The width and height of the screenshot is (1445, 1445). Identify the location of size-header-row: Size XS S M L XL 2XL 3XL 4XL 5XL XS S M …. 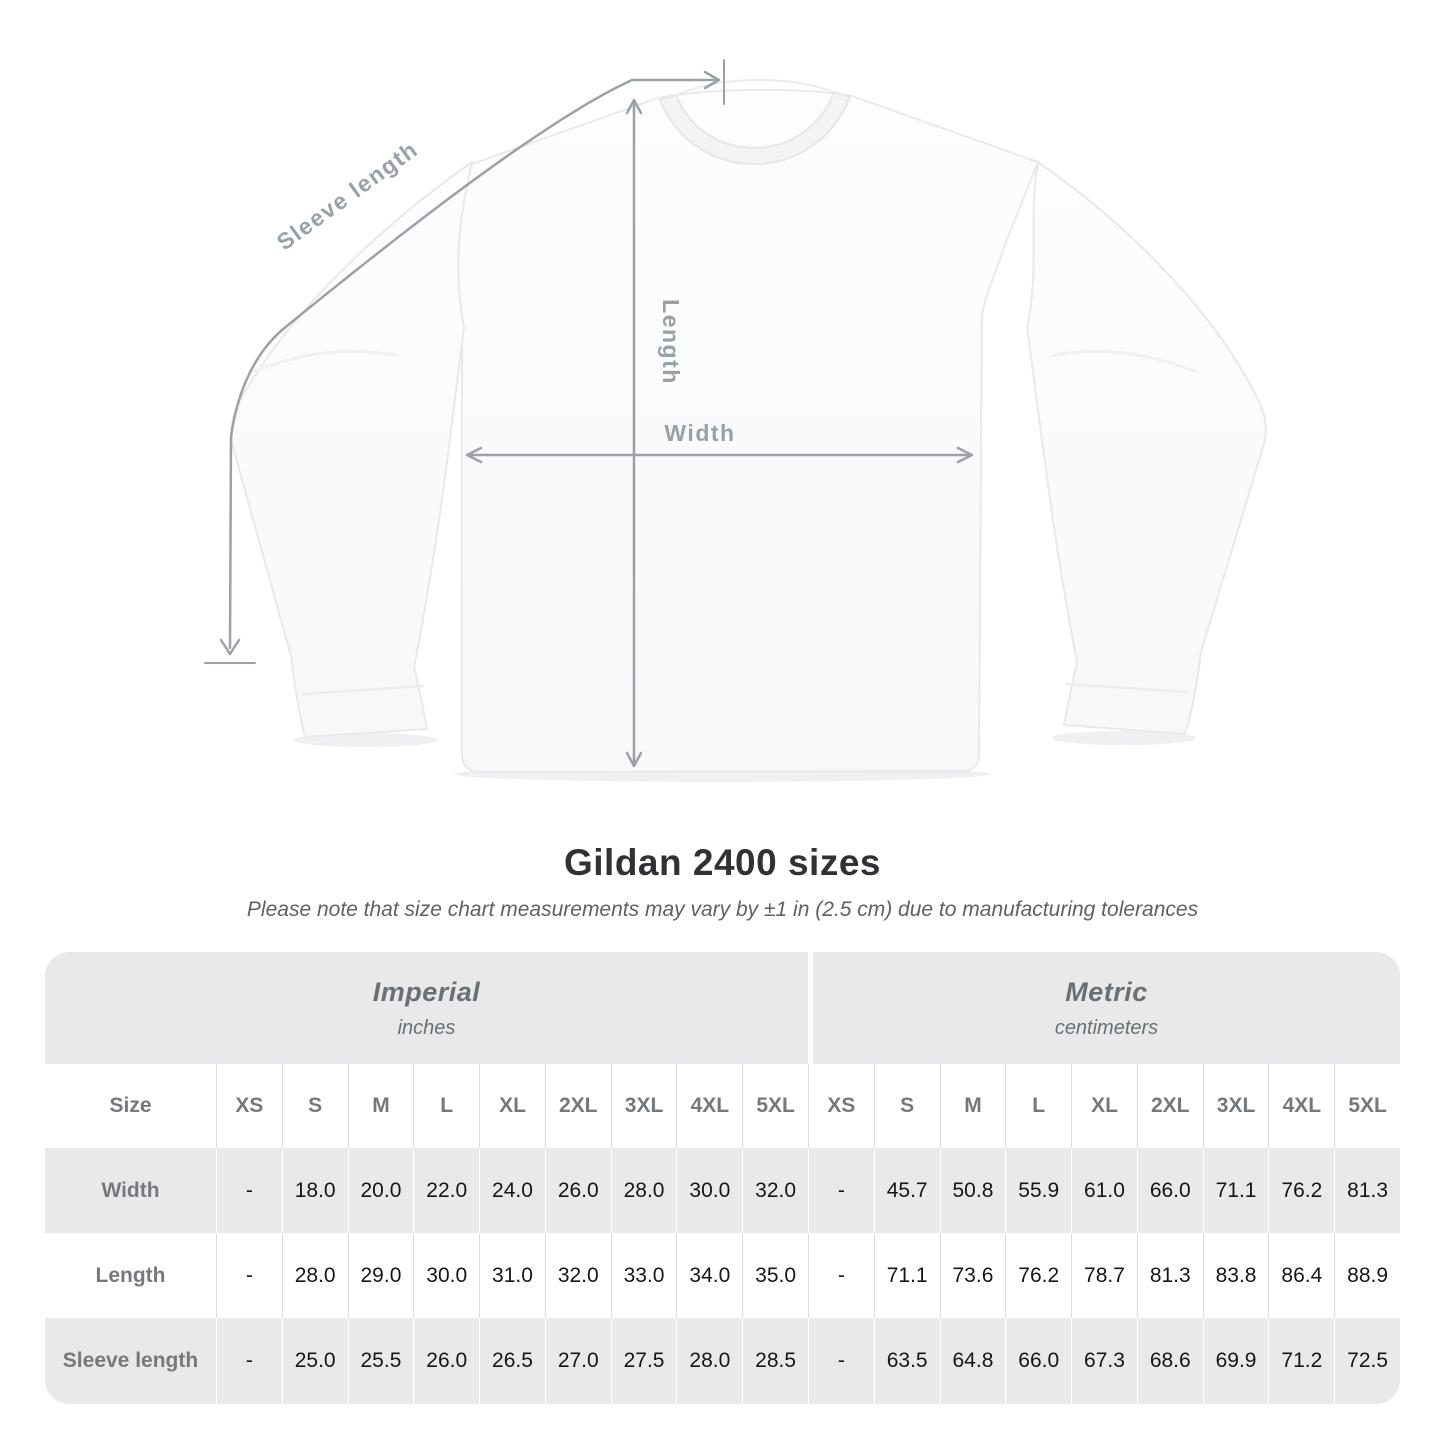
(722, 1106).